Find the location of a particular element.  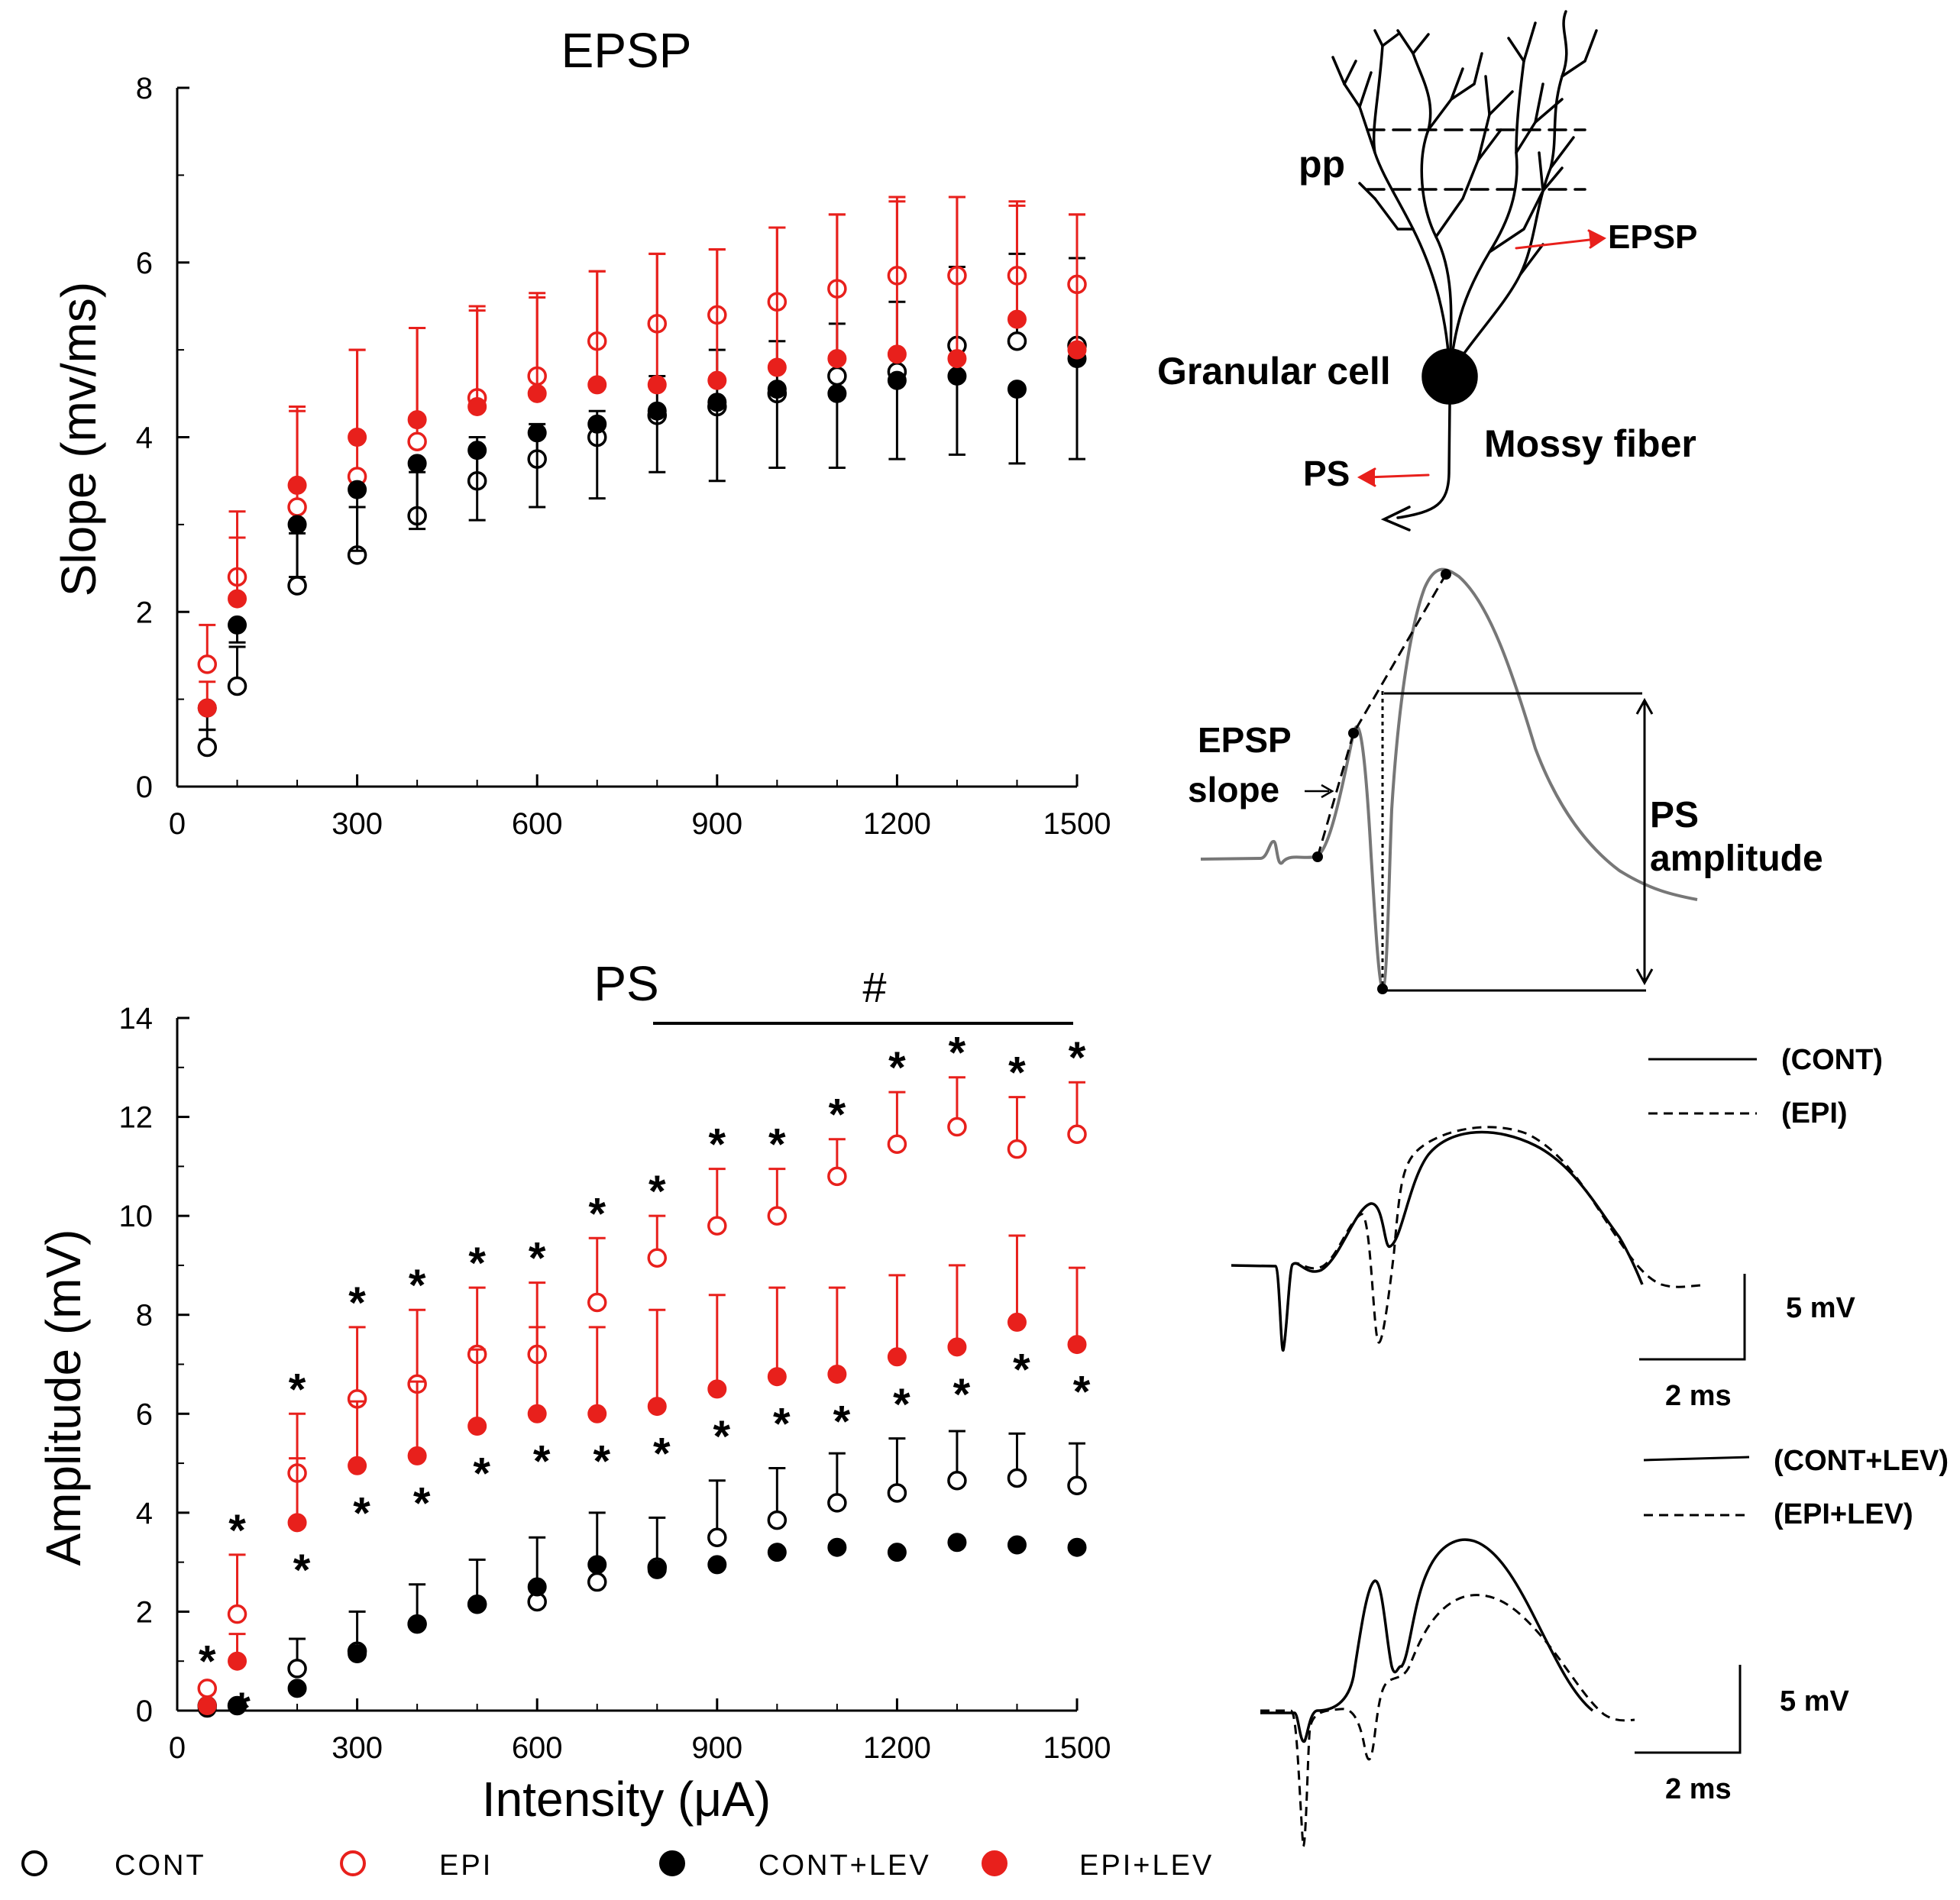

traces-cont-epi is located at coordinates (1494, 1209).